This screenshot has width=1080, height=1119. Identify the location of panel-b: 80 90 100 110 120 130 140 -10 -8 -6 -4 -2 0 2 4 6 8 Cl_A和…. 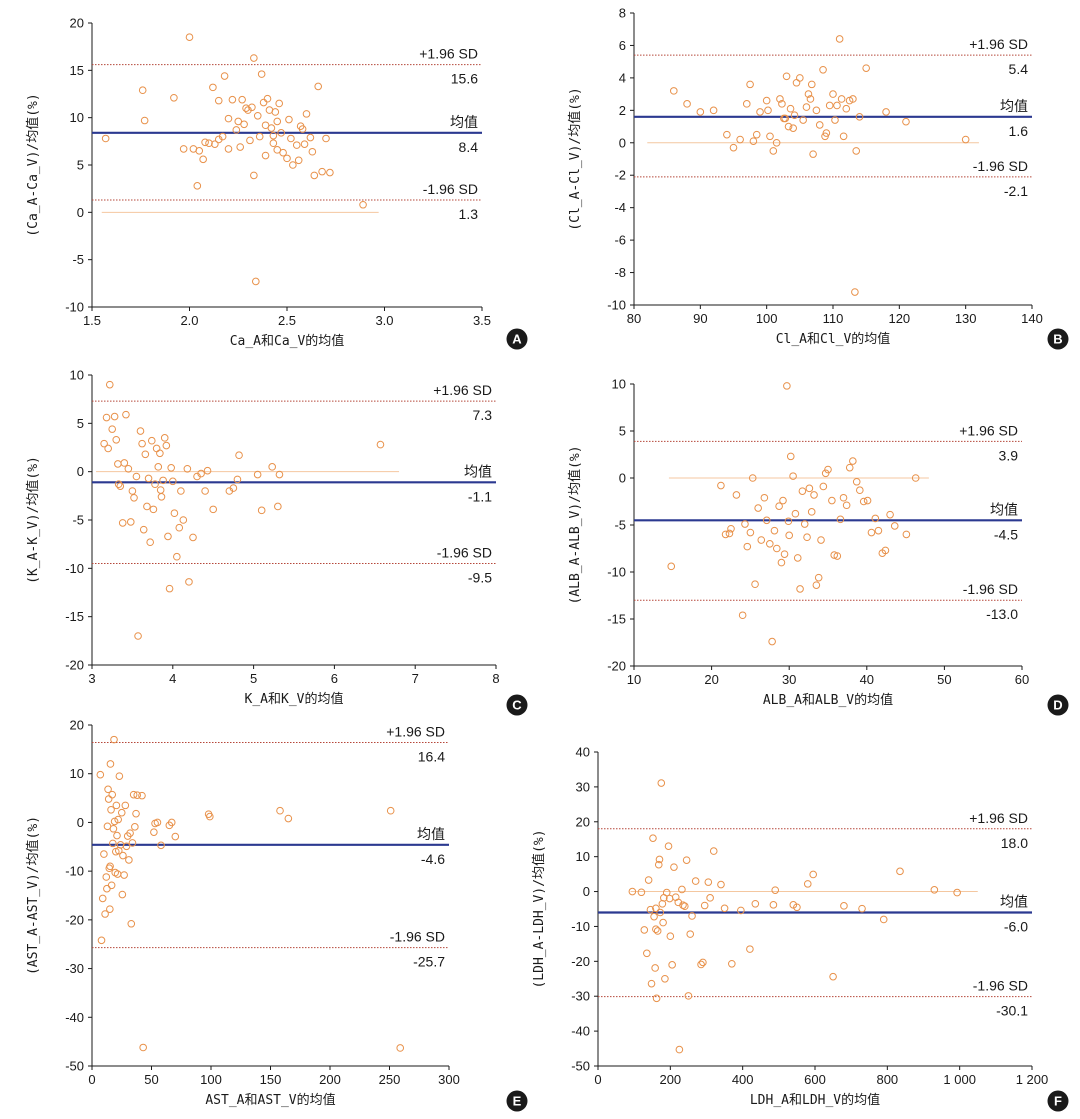
(818, 178).